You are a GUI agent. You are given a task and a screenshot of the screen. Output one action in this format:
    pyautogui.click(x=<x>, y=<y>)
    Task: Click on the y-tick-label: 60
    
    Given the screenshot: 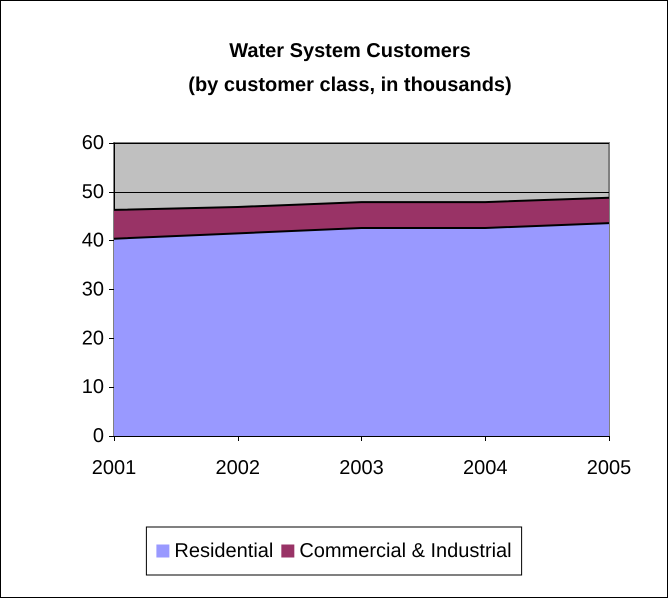 What is the action you would take?
    pyautogui.click(x=93, y=143)
    